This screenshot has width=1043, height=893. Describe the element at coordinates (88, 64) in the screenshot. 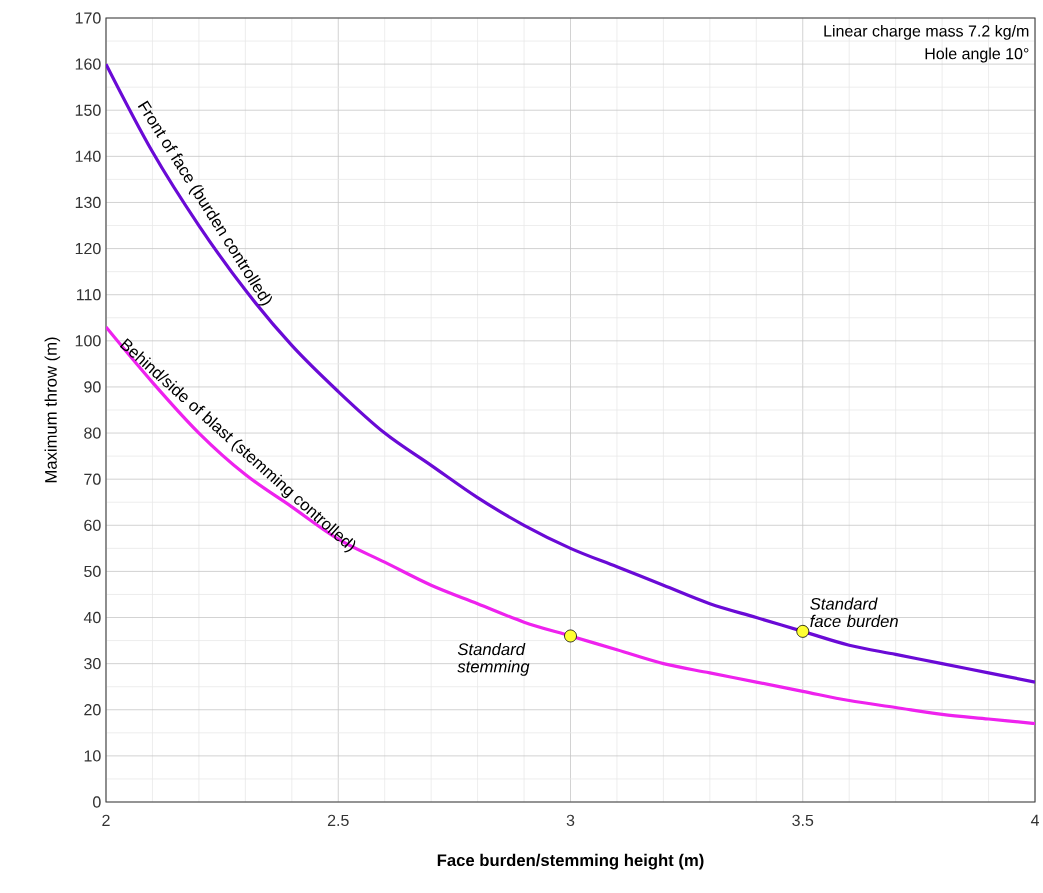

I see `y-tick-label: 160` at that location.